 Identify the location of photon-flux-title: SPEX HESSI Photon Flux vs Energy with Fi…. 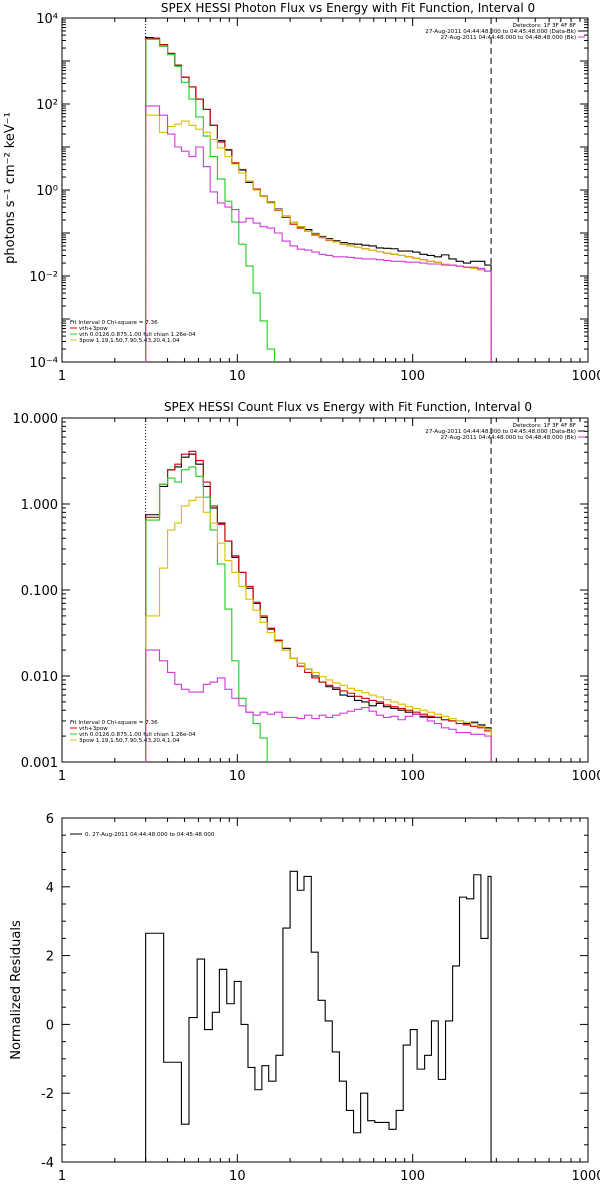
(348, 8).